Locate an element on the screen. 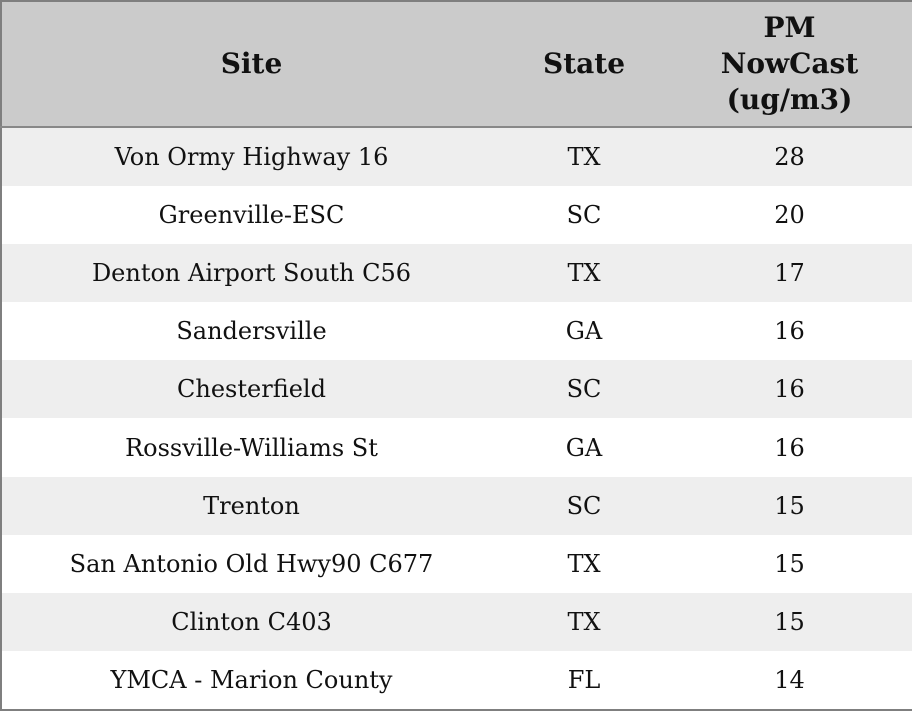 This screenshot has height=711, width=912. site-cell: Greenville-ESC is located at coordinates (251, 215).